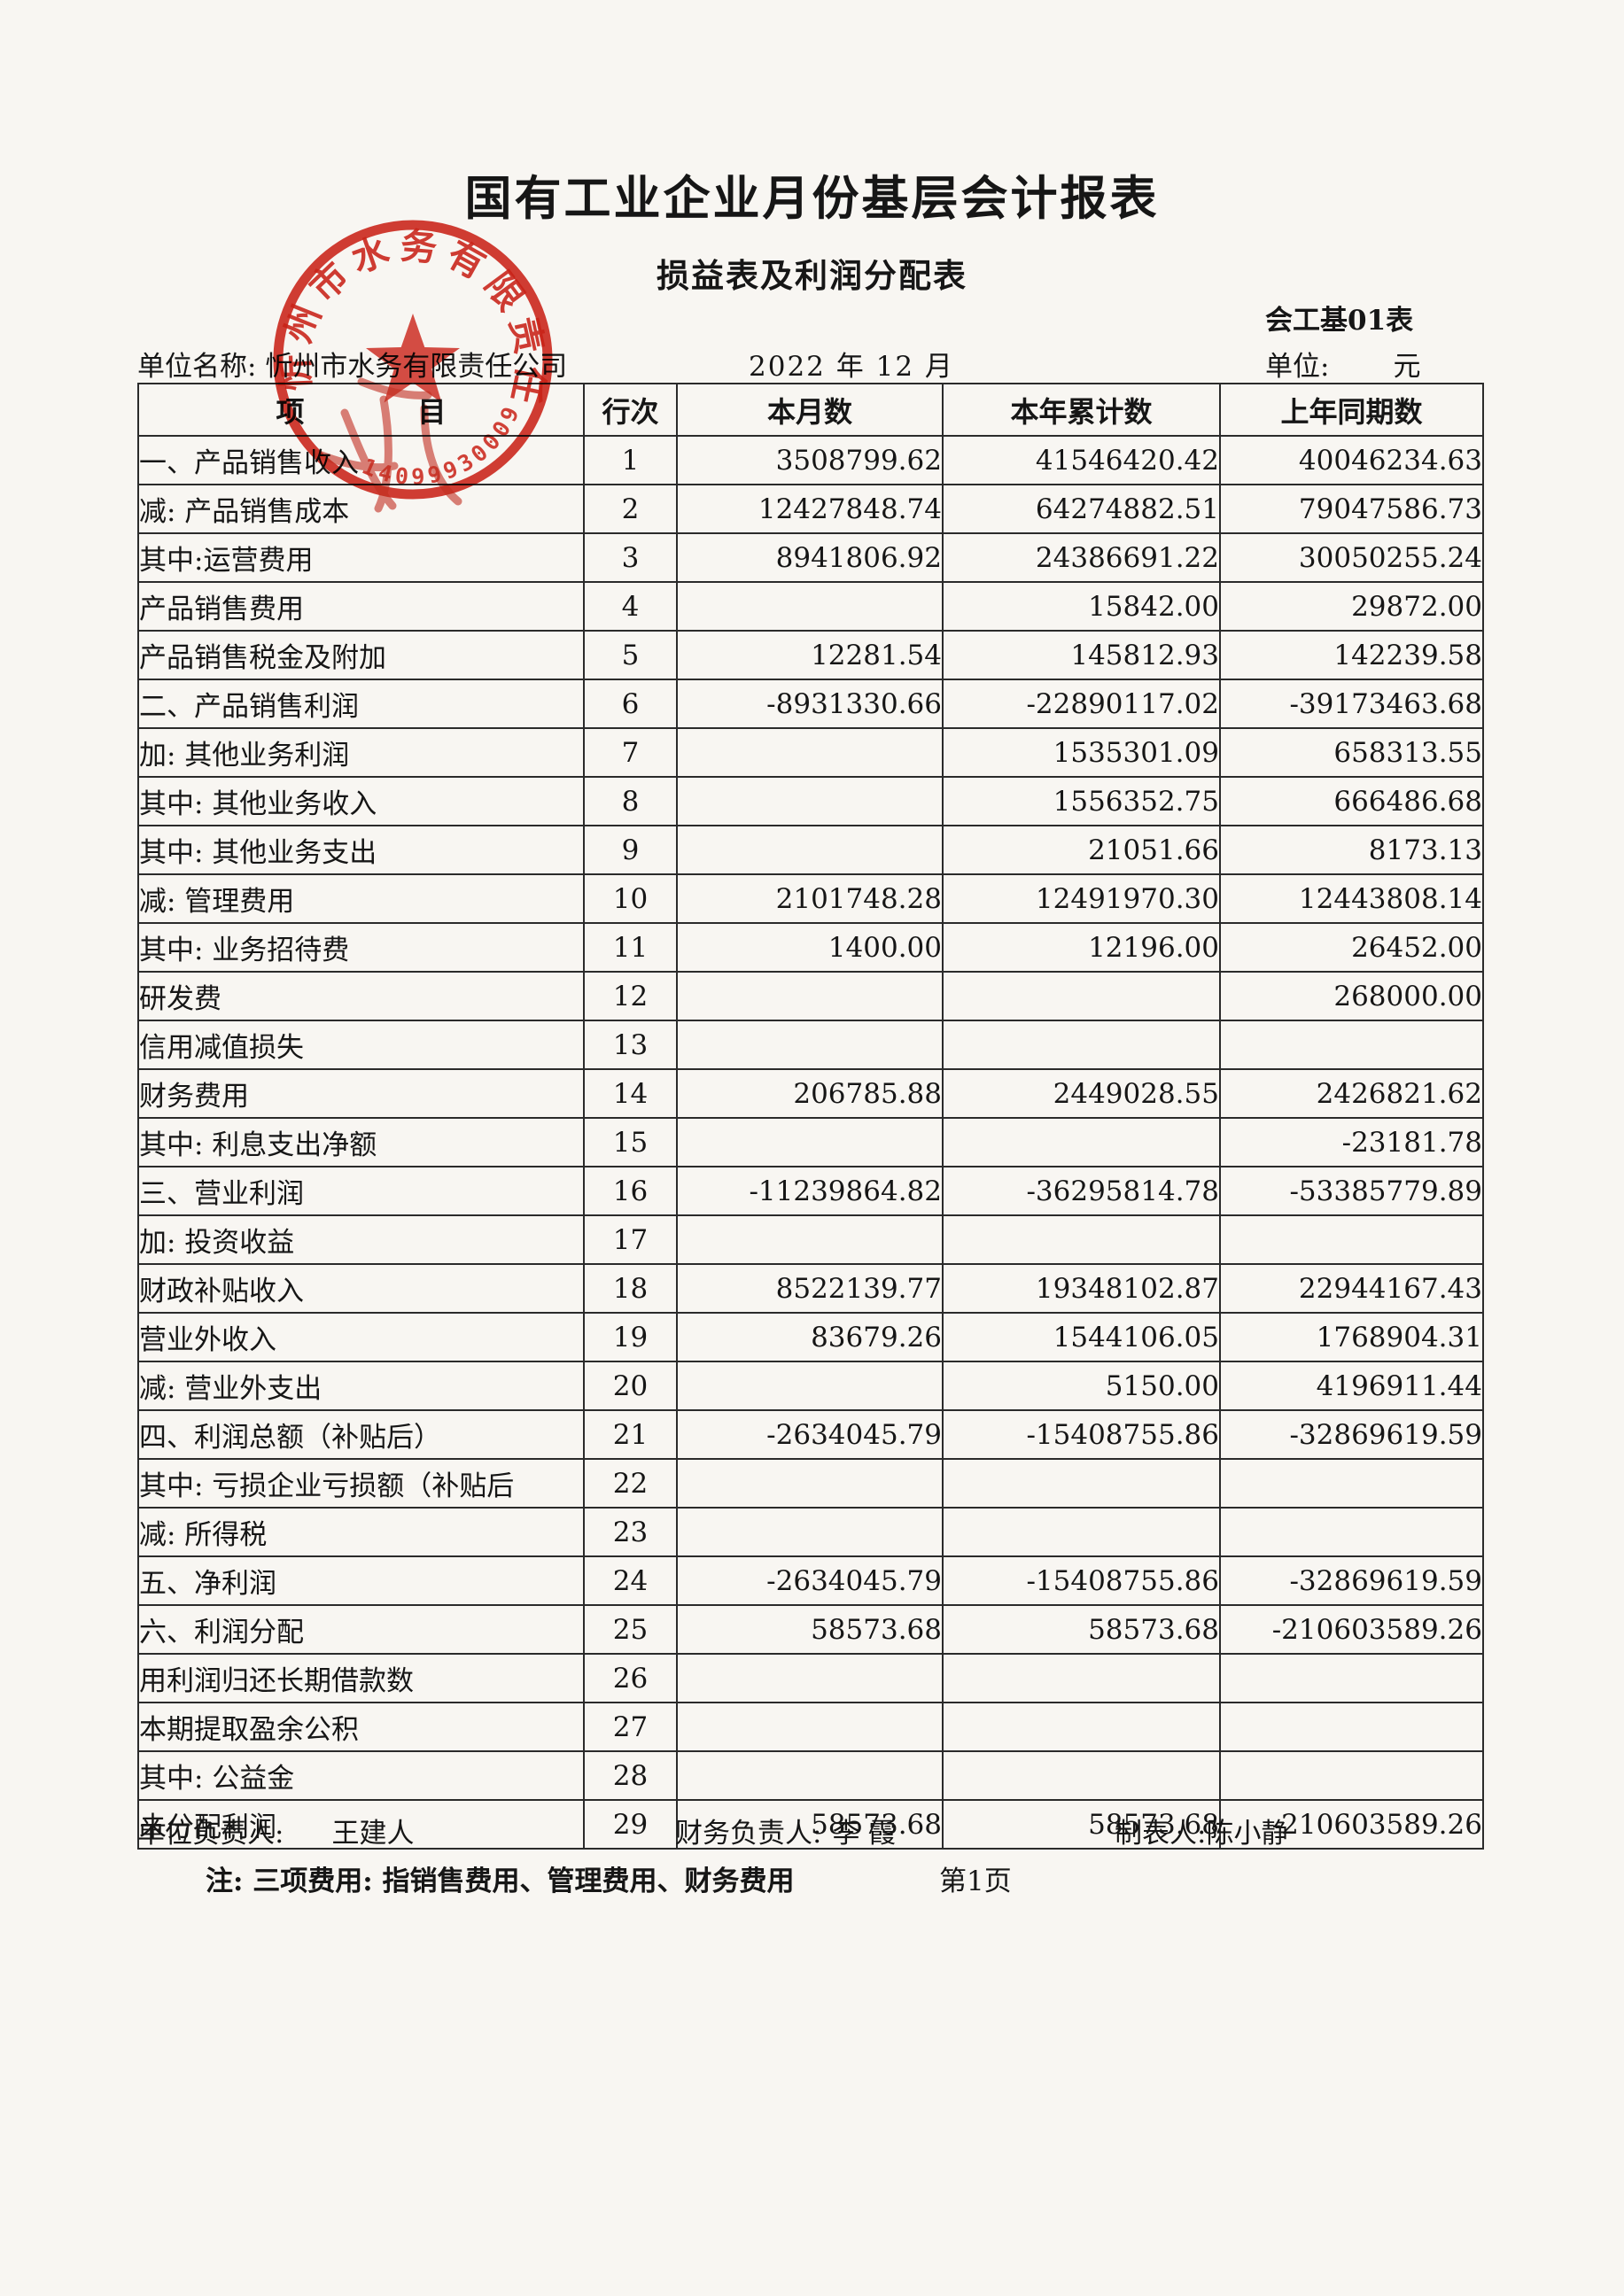 This screenshot has width=1624, height=2296. I want to click on table-row: 本期提取盈余公积 27, so click(811, 1727).